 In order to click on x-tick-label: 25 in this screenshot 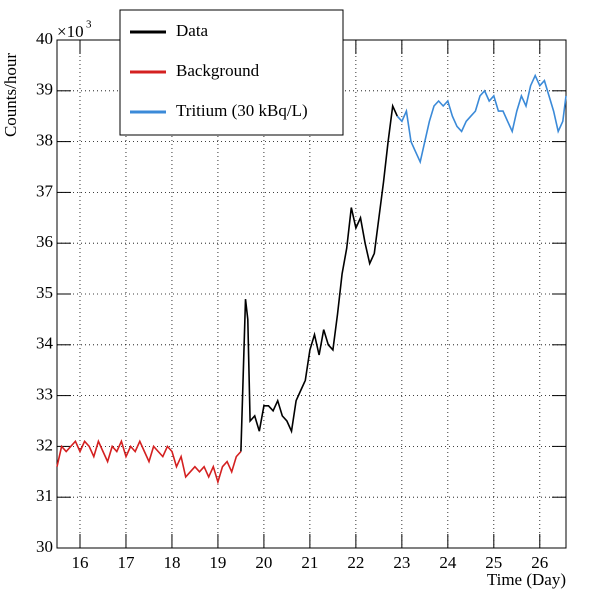, I will do `click(493, 562)`.